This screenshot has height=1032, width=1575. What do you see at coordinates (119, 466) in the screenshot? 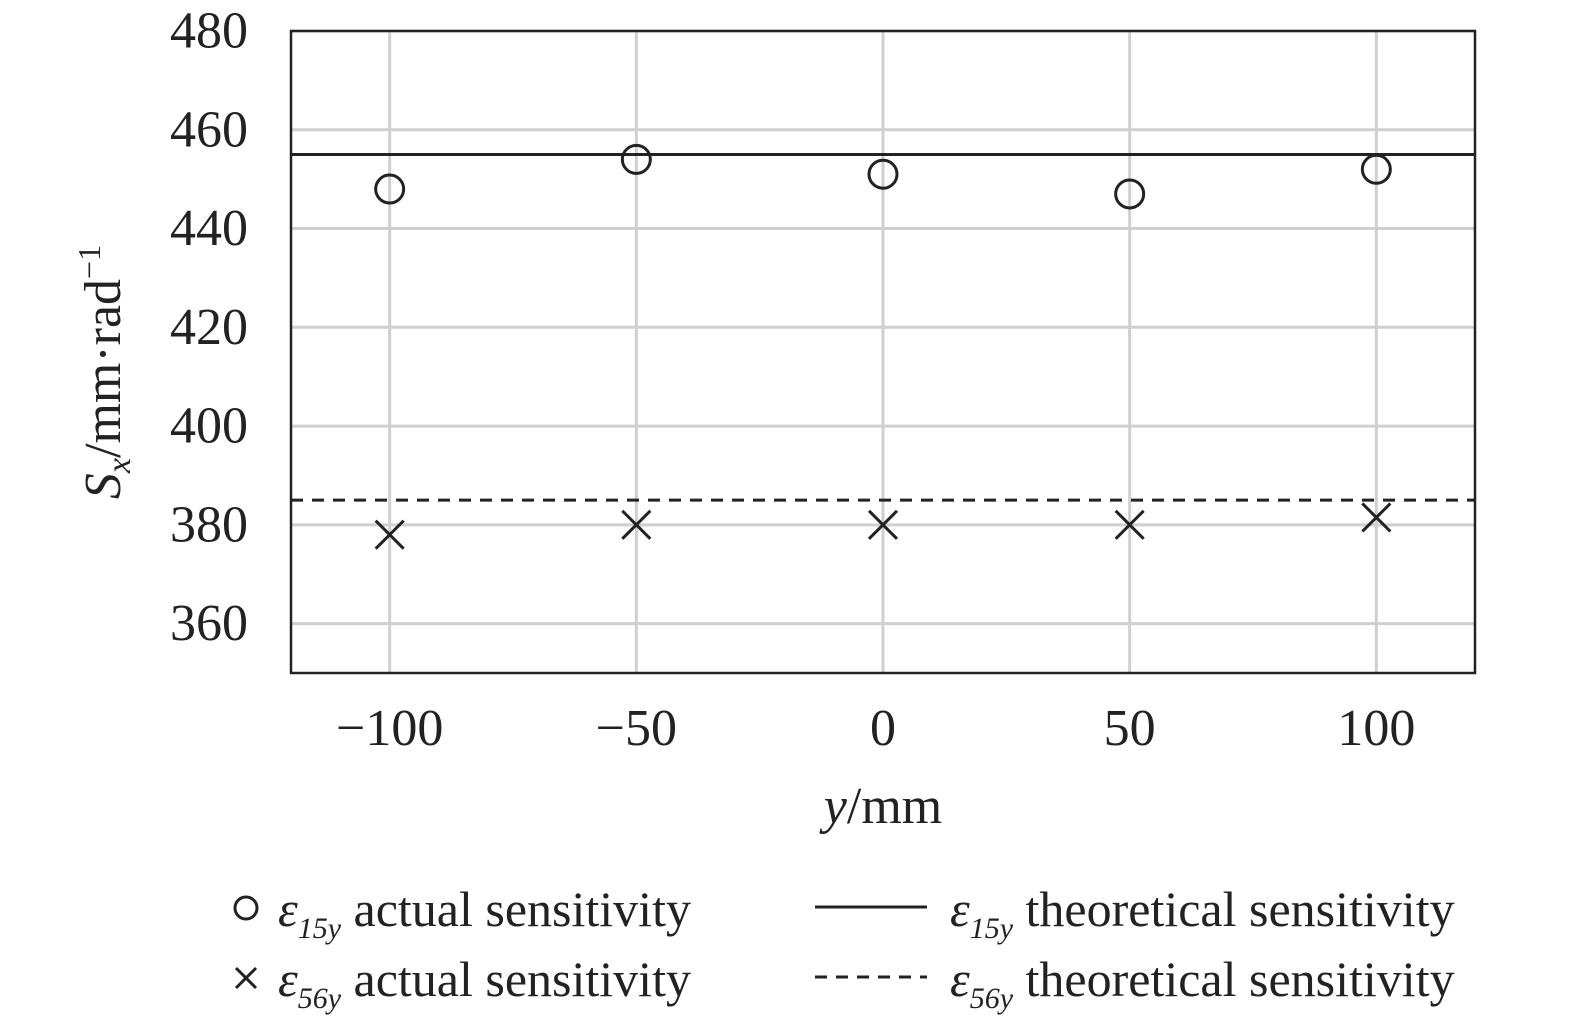
I see `y-axis-label-sub: x` at bounding box center [119, 466].